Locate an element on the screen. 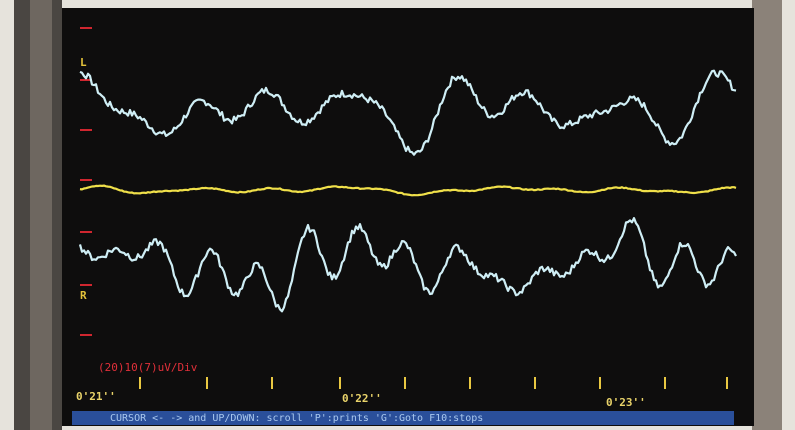  time-label: 0'21'' is located at coordinates (96, 396).